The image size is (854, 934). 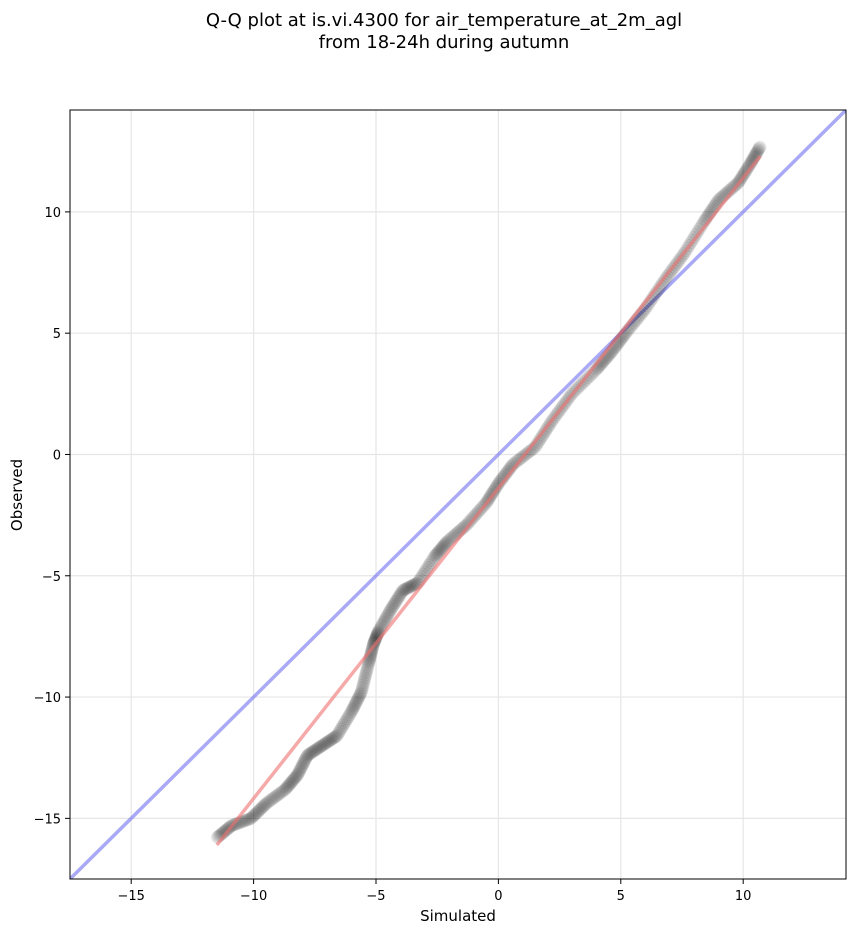 I want to click on y-tick-label: −15, so click(x=47, y=819).